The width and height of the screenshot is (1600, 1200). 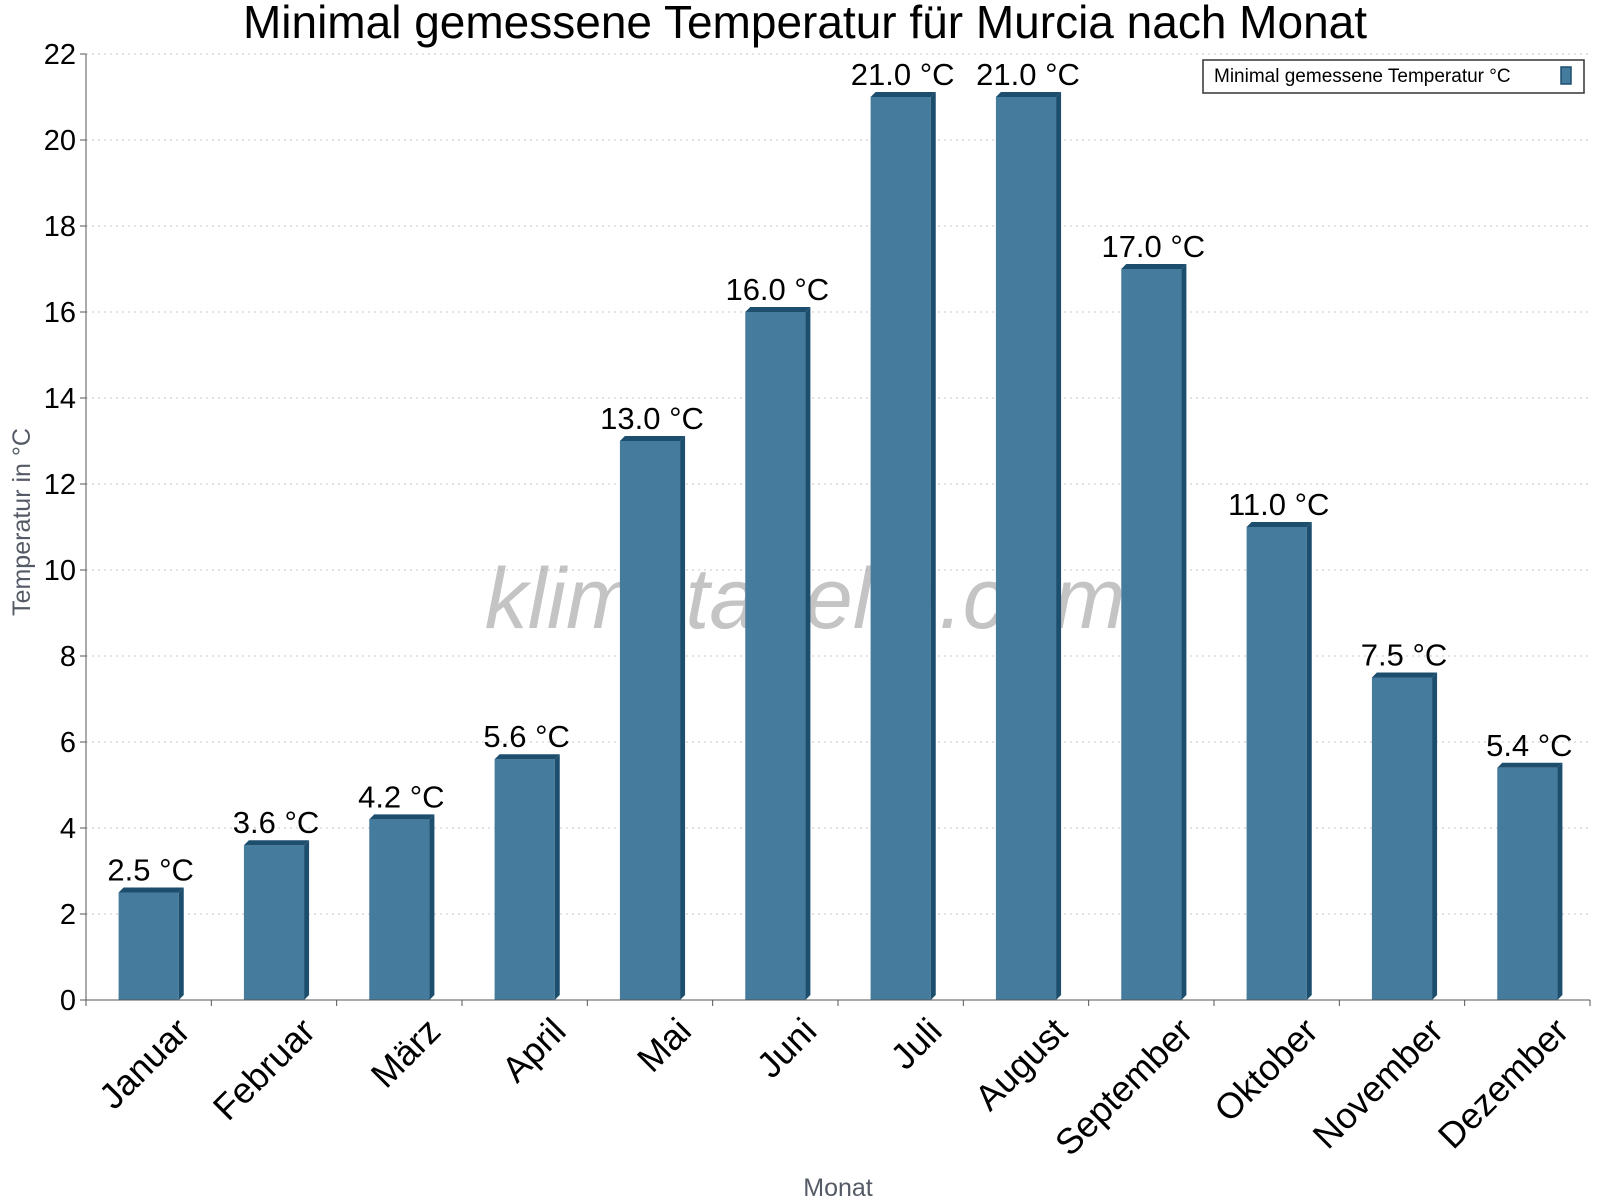 I want to click on data-label: 3.6 °C, so click(x=276, y=822).